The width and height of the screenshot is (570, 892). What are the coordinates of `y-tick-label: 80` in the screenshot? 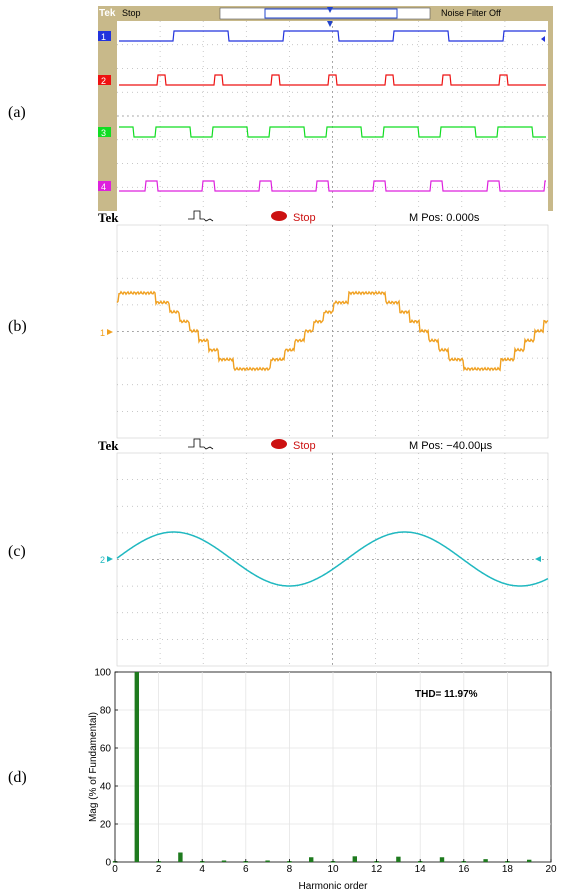 It's located at (106, 711).